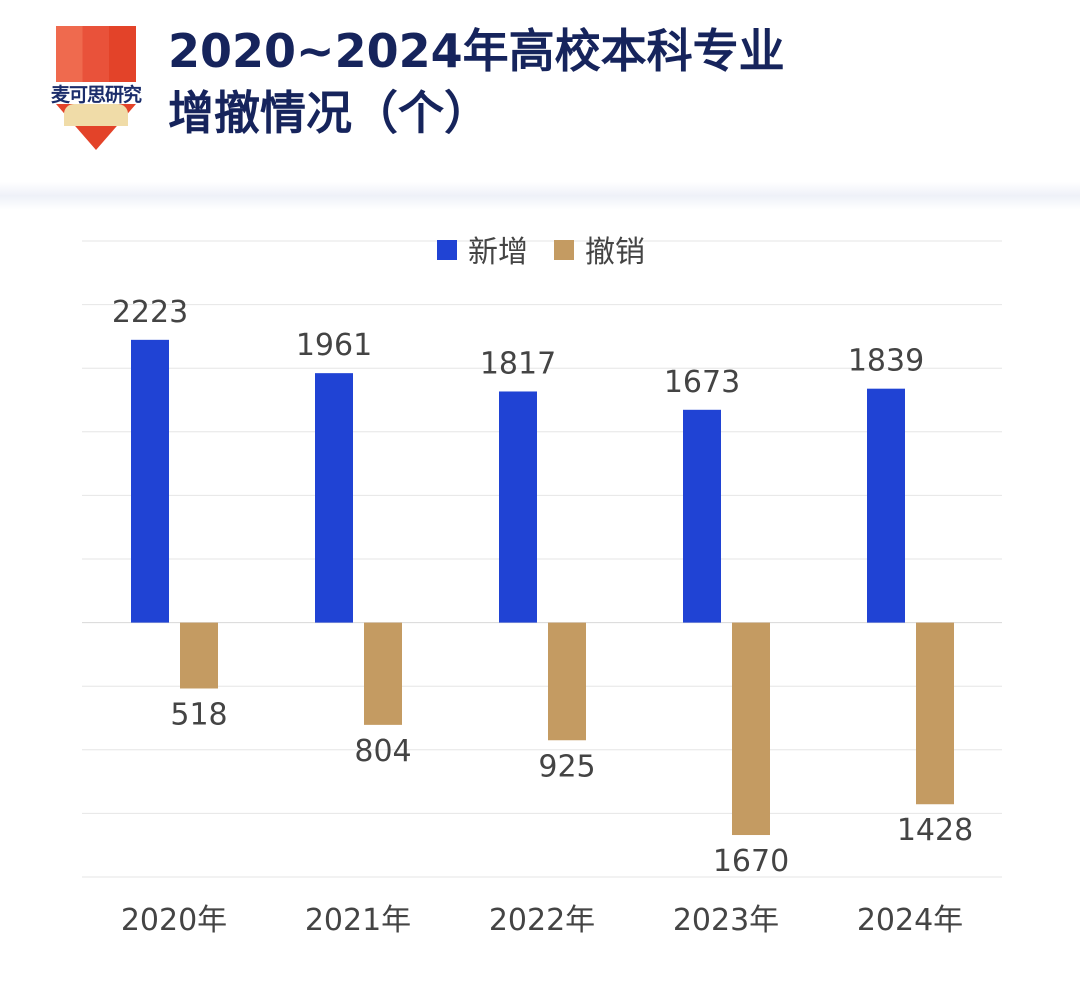 The image size is (1080, 992). I want to click on title-line-1: 2020~2024年高校本科专业, so click(476, 51).